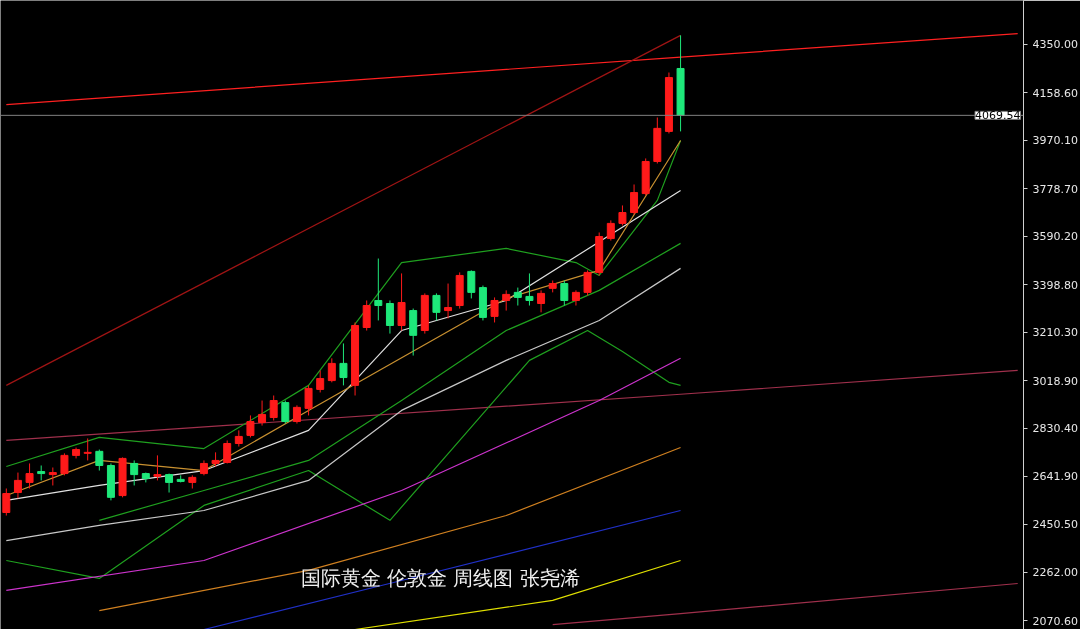  Describe the element at coordinates (390, 529) in the screenshot. I see `line-series` at that location.